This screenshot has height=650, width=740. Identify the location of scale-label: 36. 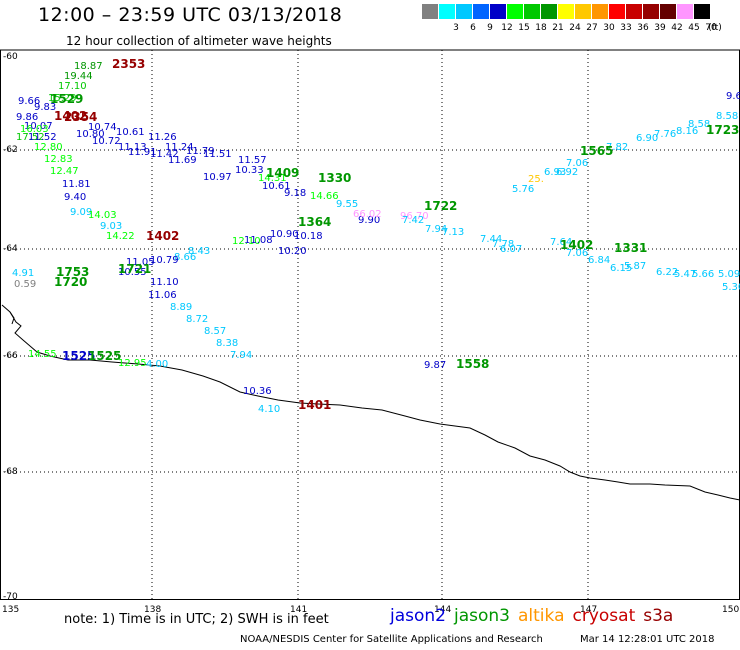
(643, 28).